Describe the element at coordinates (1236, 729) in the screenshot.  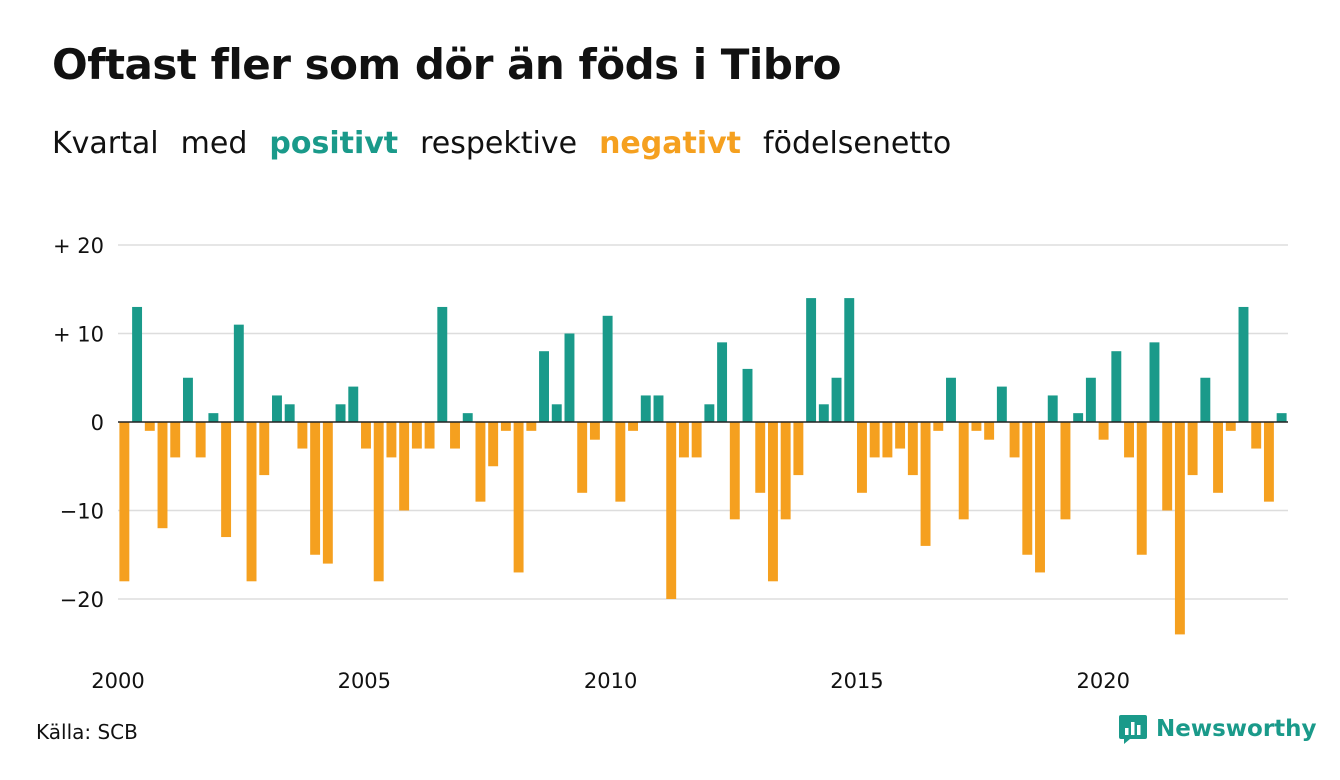
I see `brand-name: Newsworthy` at that location.